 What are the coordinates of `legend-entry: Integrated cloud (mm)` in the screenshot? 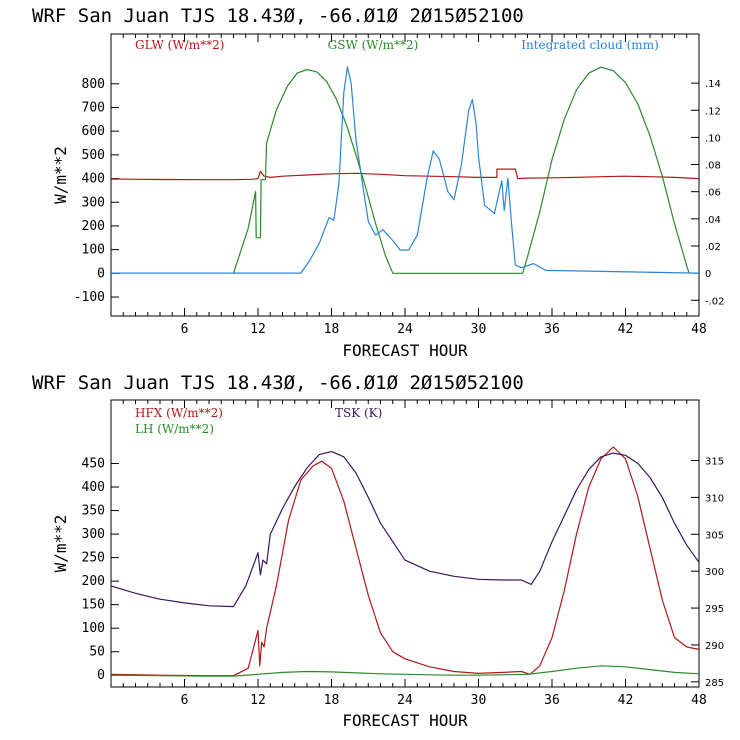 It's located at (590, 45).